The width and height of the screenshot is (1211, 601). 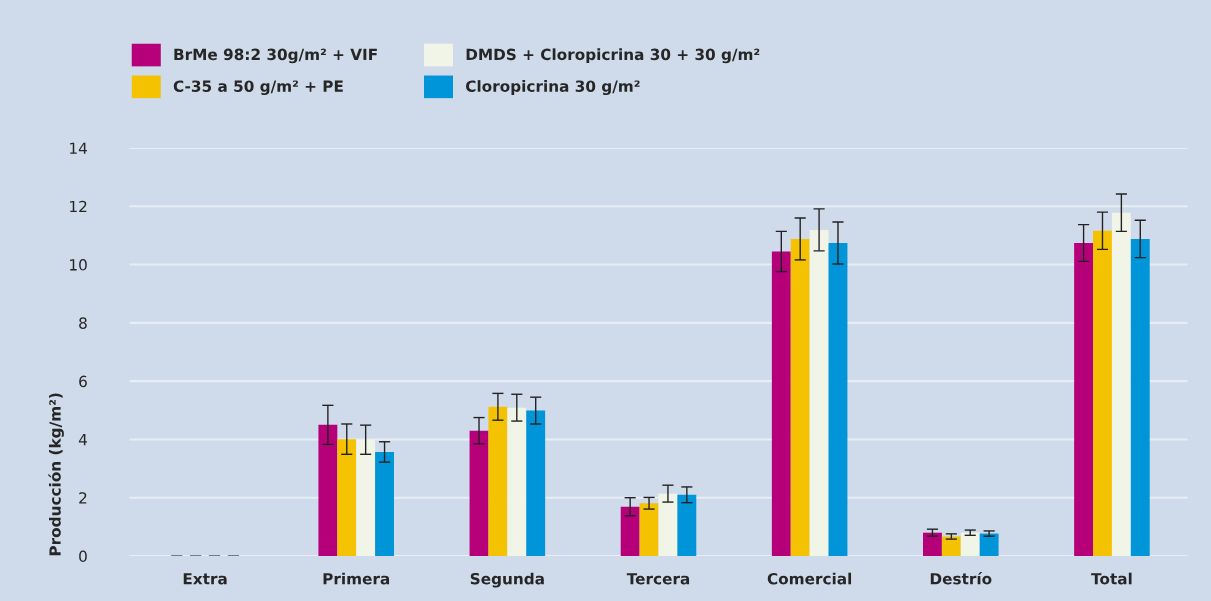 I want to click on y-tick-label: 2, so click(x=83, y=498).